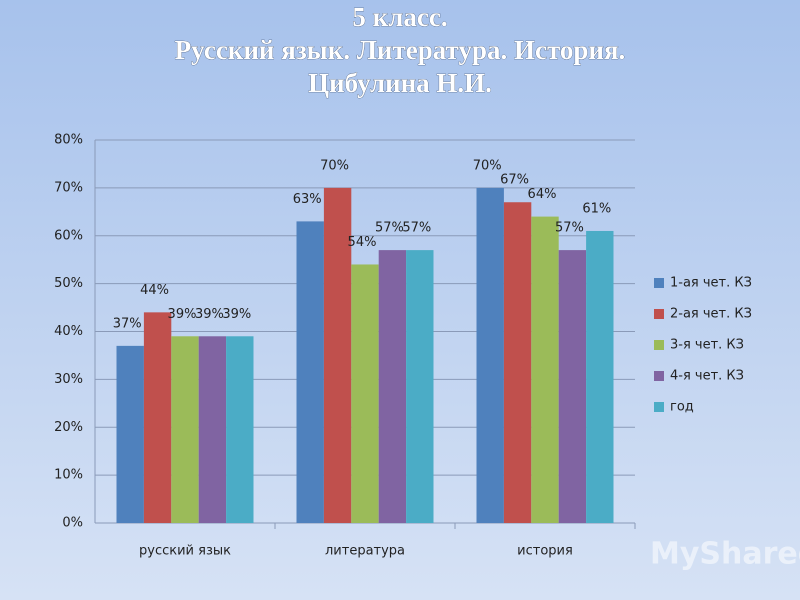 The height and width of the screenshot is (600, 800). Describe the element at coordinates (707, 376) in the screenshot. I see `legend-label: 4-я чет. КЗ` at that location.